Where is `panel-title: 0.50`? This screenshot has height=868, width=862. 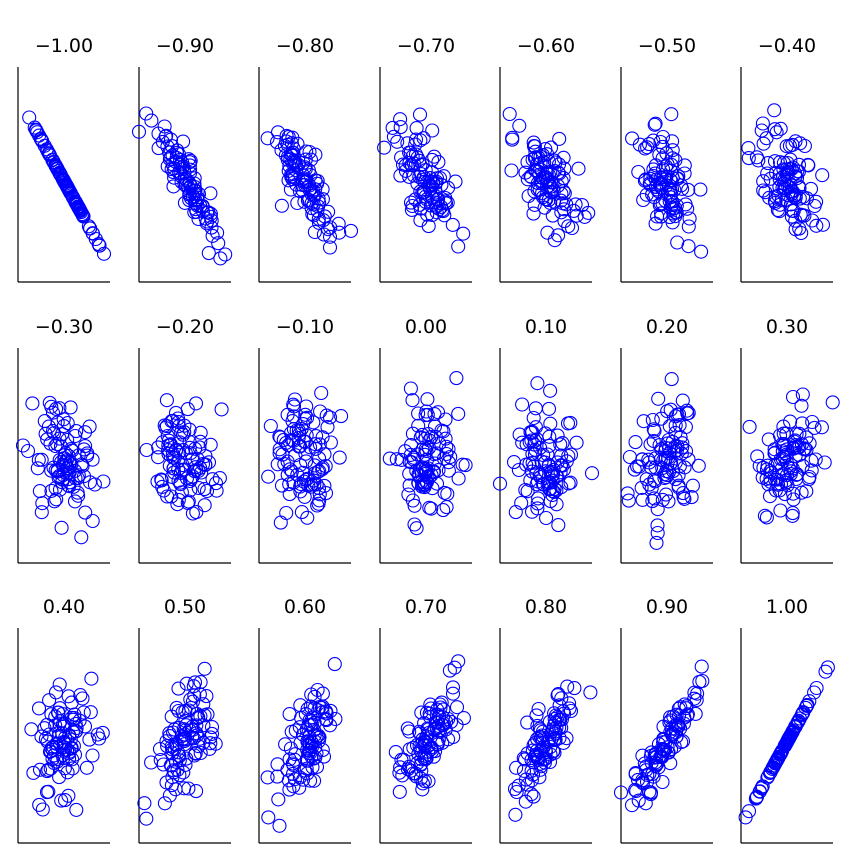
panel-title: 0.50 is located at coordinates (185, 607).